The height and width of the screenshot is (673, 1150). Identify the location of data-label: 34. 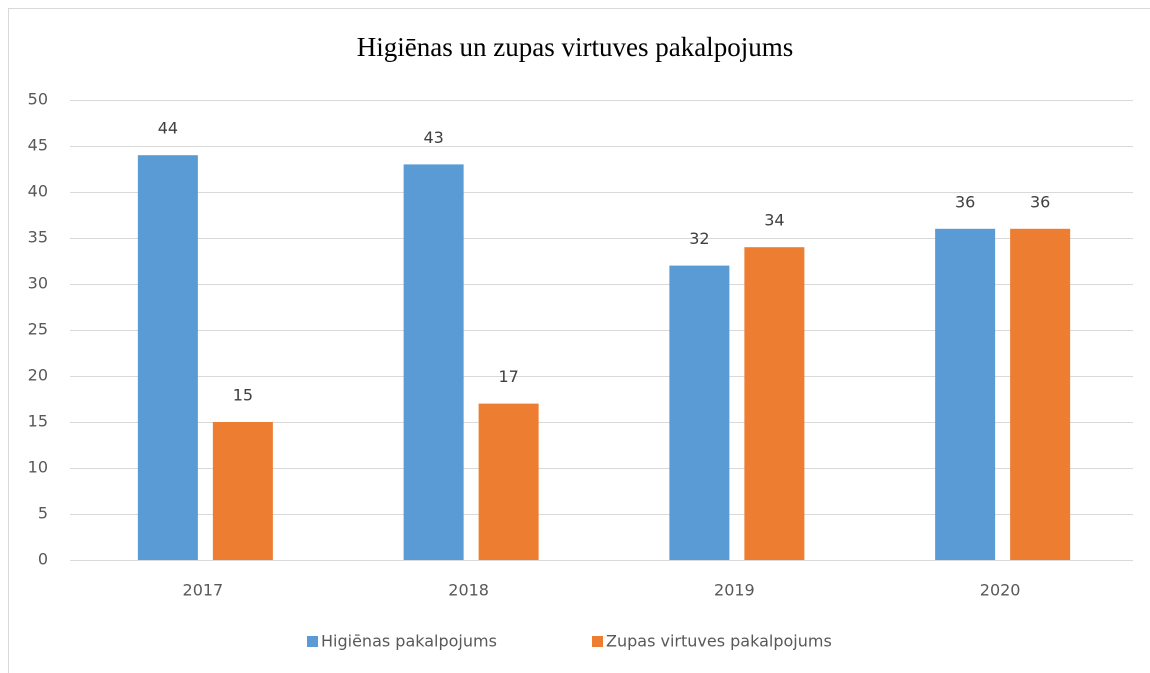
(774, 220).